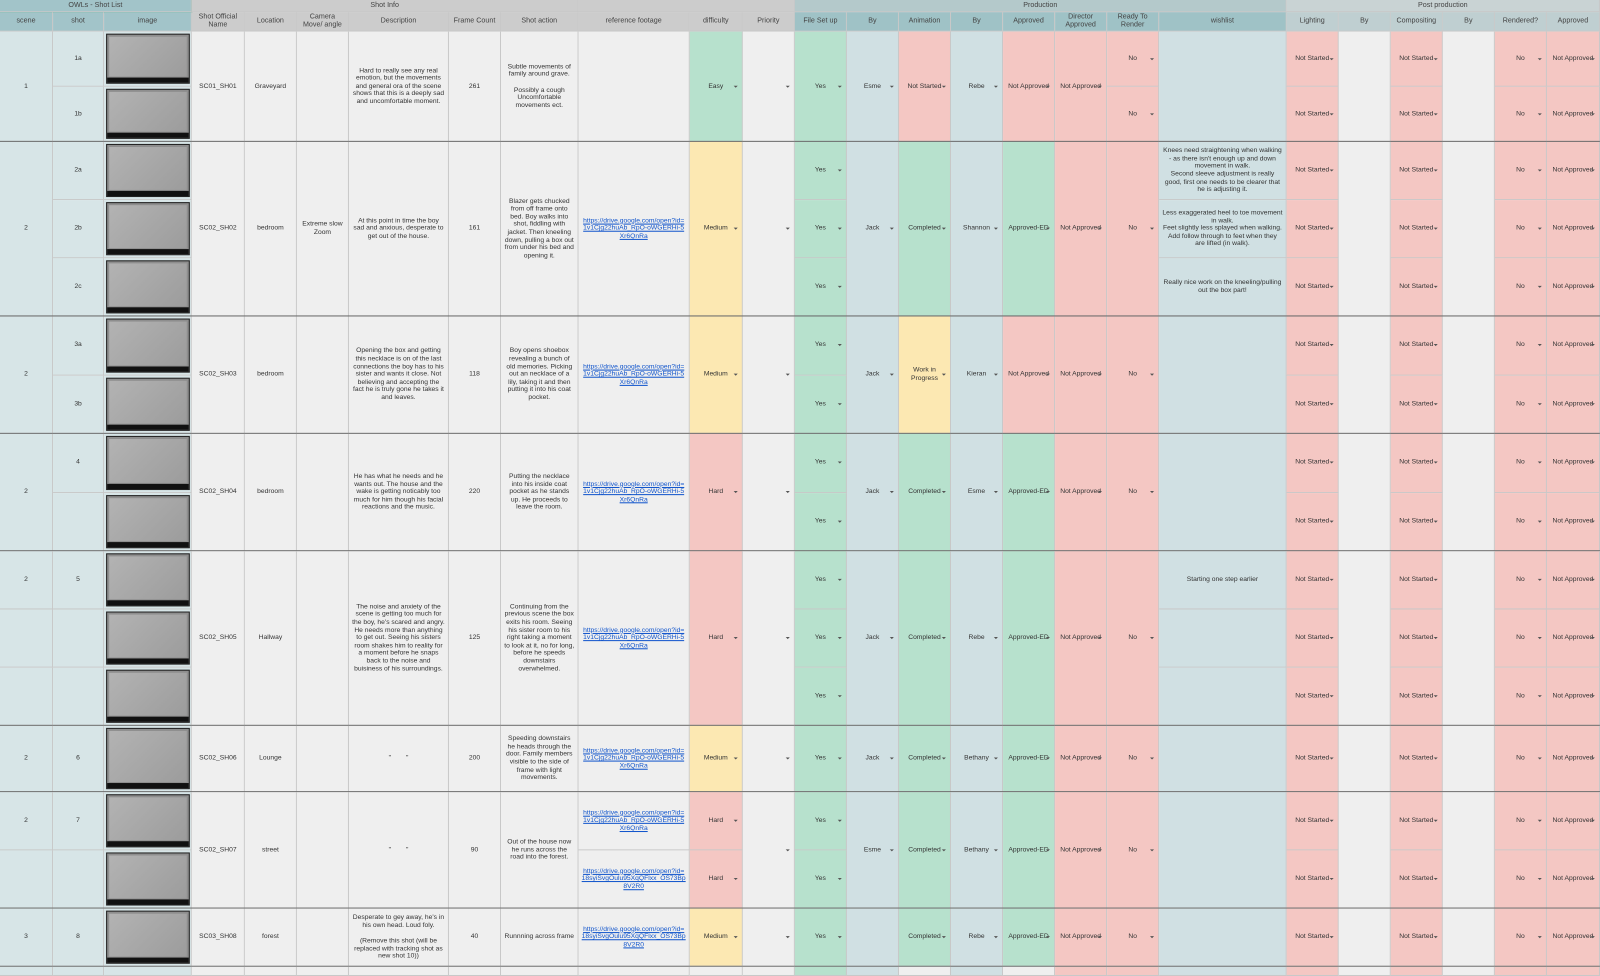 The image size is (1600, 976). Describe the element at coordinates (872, 850) in the screenshot. I see `by-cell: Esme` at that location.